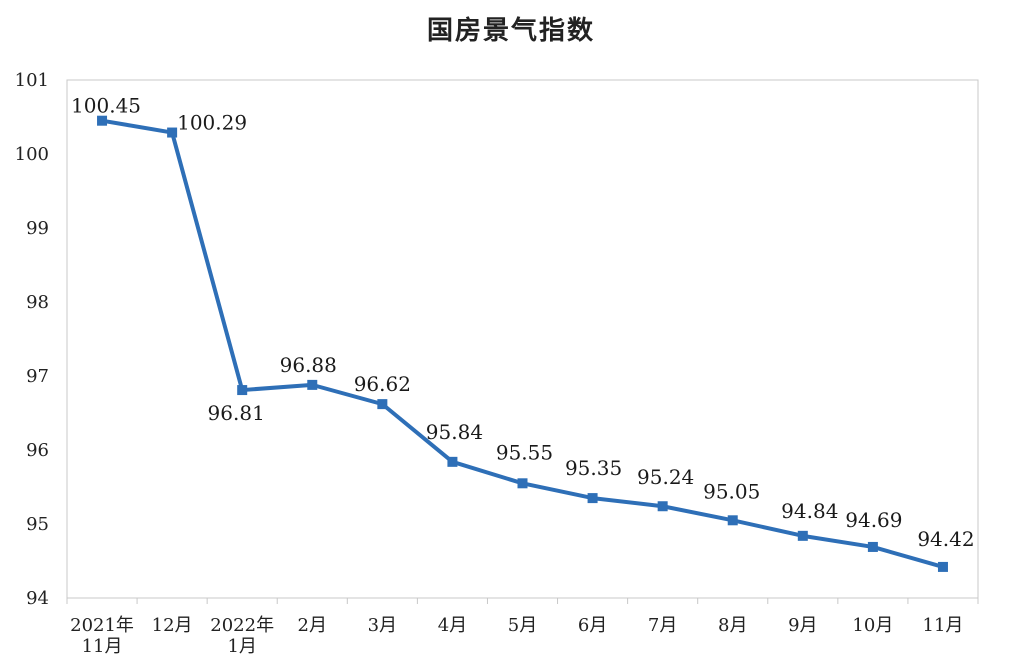  Describe the element at coordinates (37, 376) in the screenshot. I see `y-tick-label: 97` at that location.